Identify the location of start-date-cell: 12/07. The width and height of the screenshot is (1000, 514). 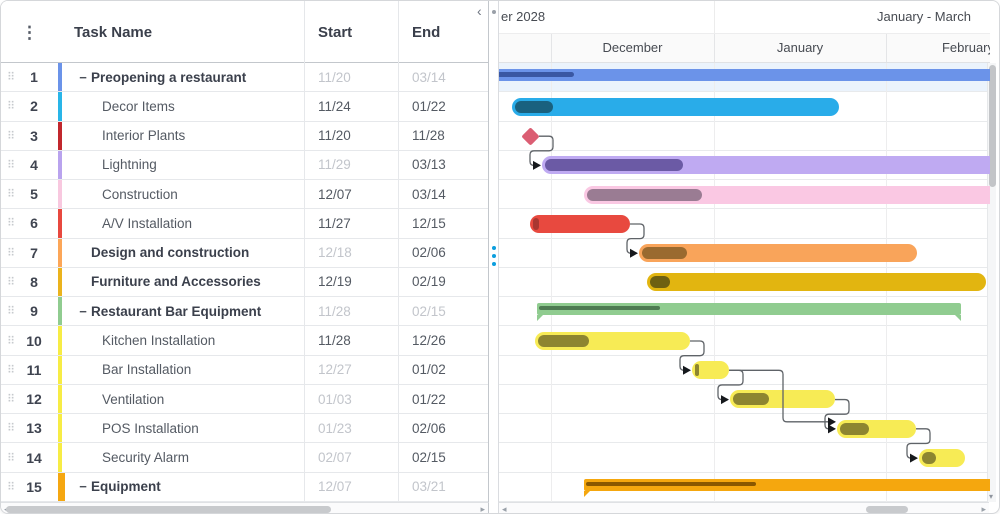
(351, 194).